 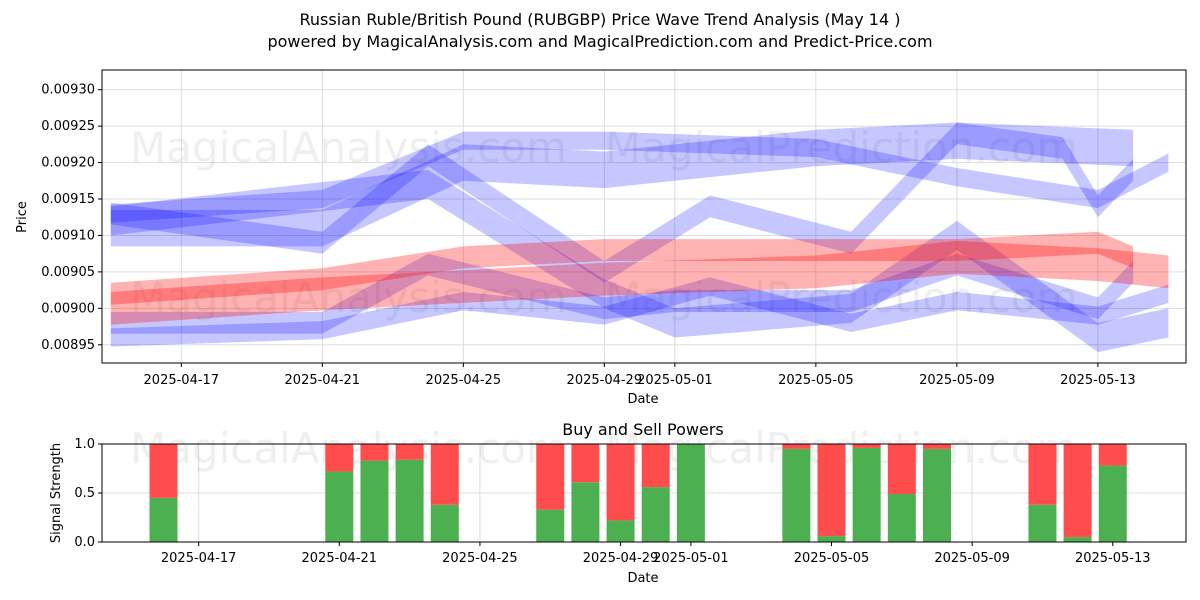 I want to click on signal-x-tick-label: 2025-04-25, so click(x=480, y=558).